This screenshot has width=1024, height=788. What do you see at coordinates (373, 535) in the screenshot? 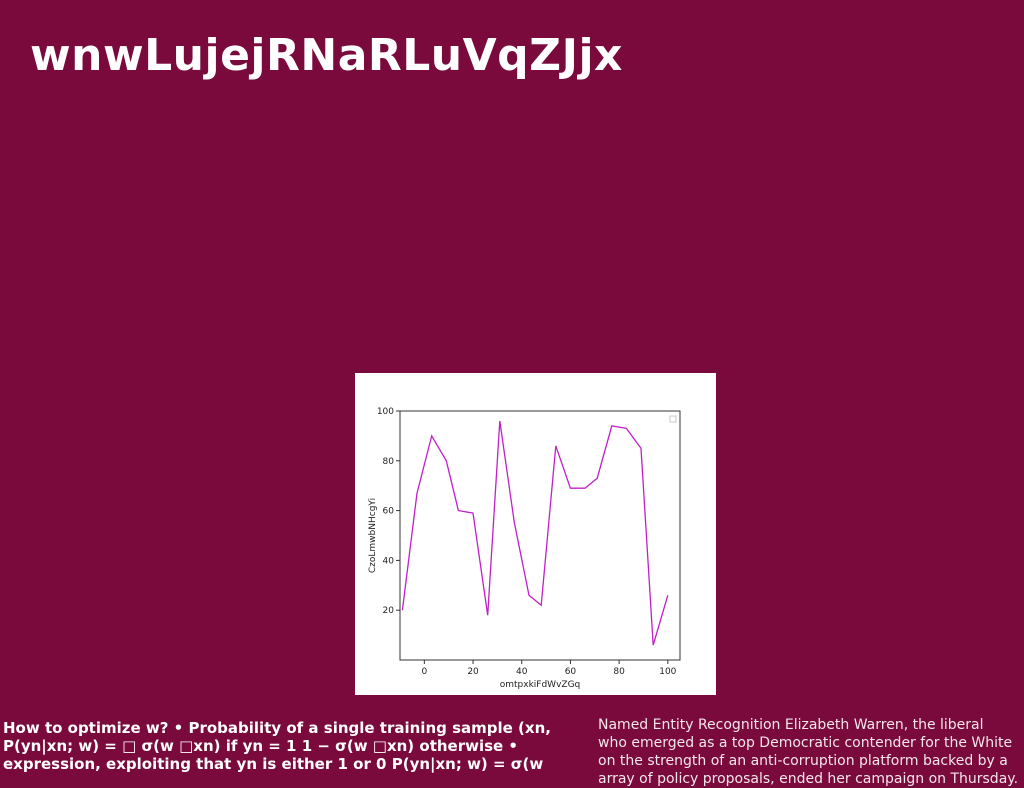
I see `y-axis-label: CzoLmwbNHcgYi` at bounding box center [373, 535].